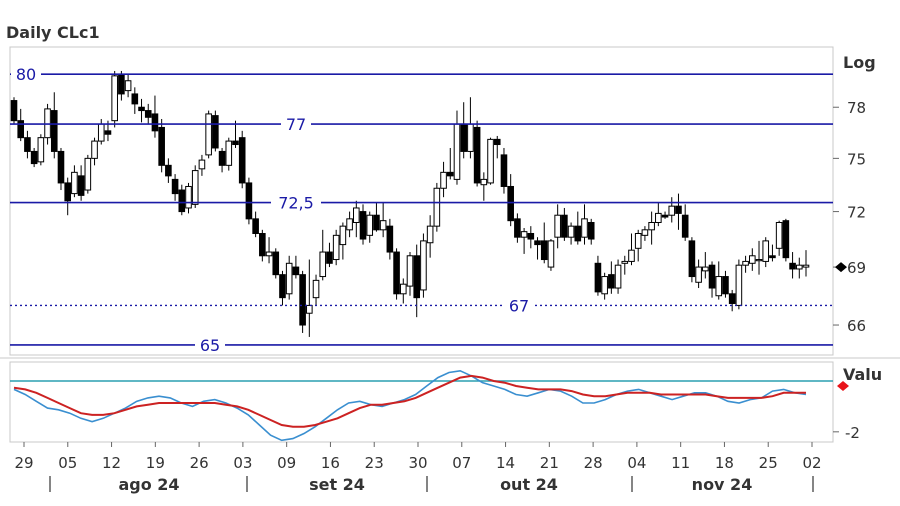 Image resolution: width=900 pixels, height=506 pixels. I want to click on y-tick-label: -2, so click(852, 433).